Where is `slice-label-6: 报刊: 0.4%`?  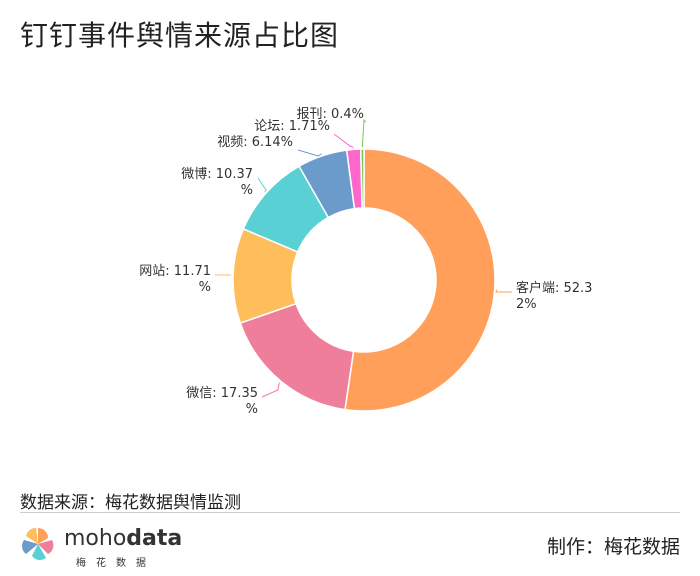
slice-label-6: 报刊: 0.4% is located at coordinates (330, 114).